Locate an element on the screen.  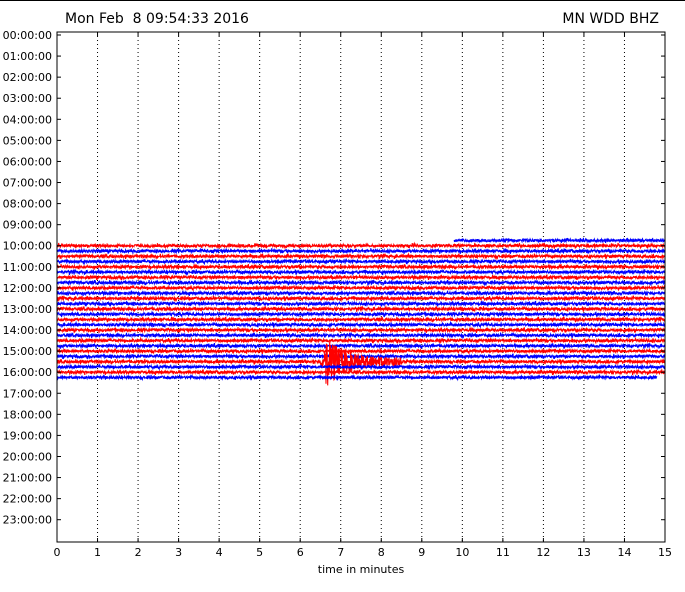
y-tick-label: 01:00:00 is located at coordinates (27, 56).